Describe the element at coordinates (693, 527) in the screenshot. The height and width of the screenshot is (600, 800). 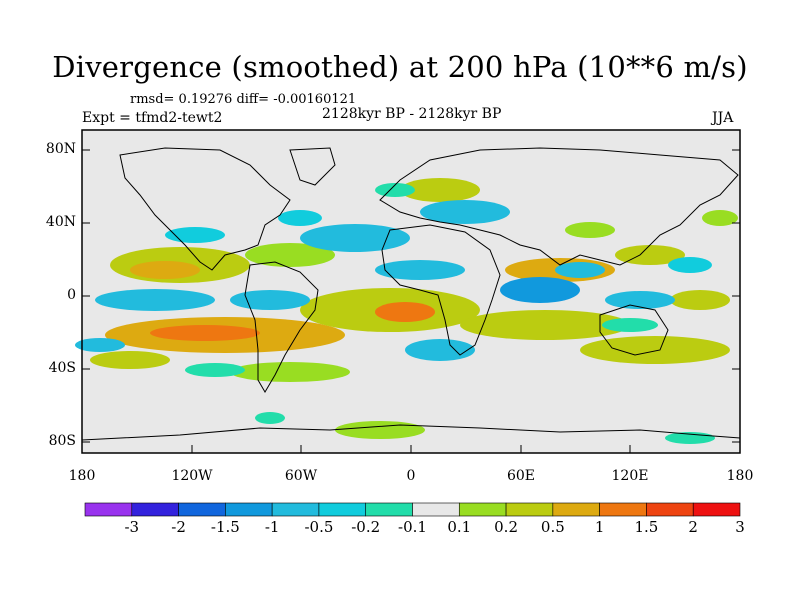
I see `colorbar-label: 2` at that location.